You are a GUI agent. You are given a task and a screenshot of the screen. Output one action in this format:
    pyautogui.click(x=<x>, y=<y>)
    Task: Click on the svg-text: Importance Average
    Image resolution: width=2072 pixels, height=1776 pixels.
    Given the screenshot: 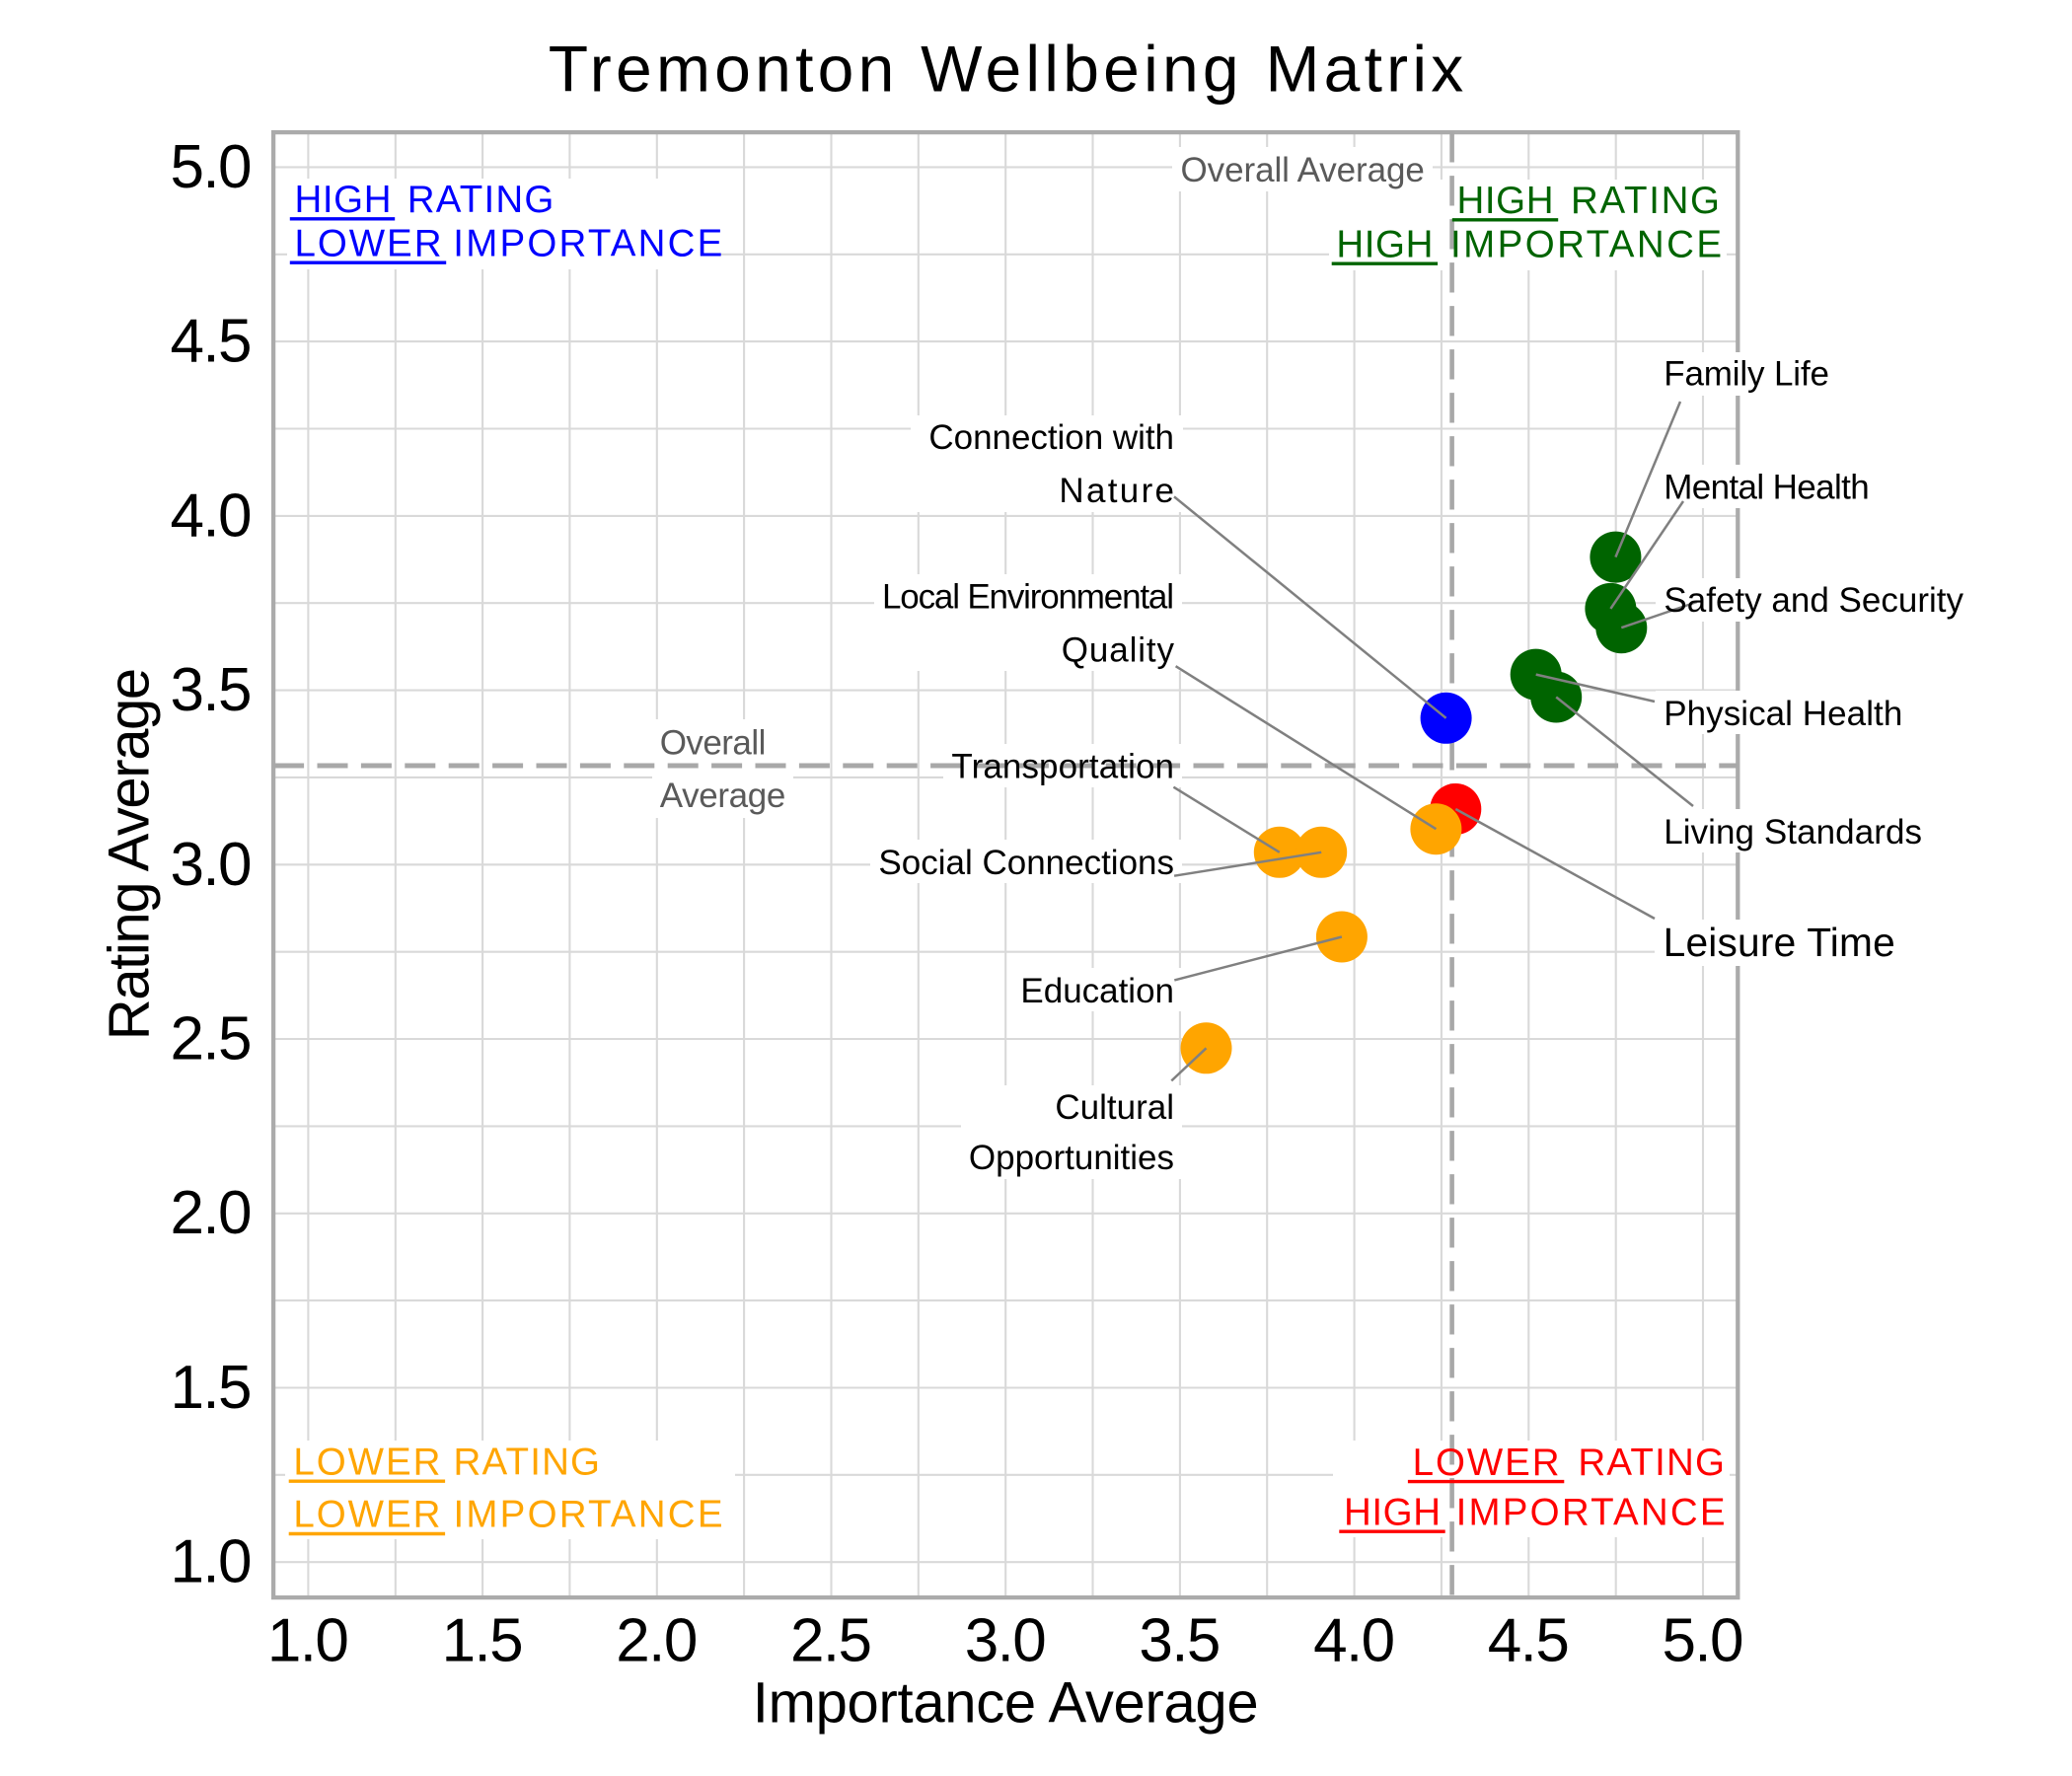 What is the action you would take?
    pyautogui.click(x=1006, y=1704)
    